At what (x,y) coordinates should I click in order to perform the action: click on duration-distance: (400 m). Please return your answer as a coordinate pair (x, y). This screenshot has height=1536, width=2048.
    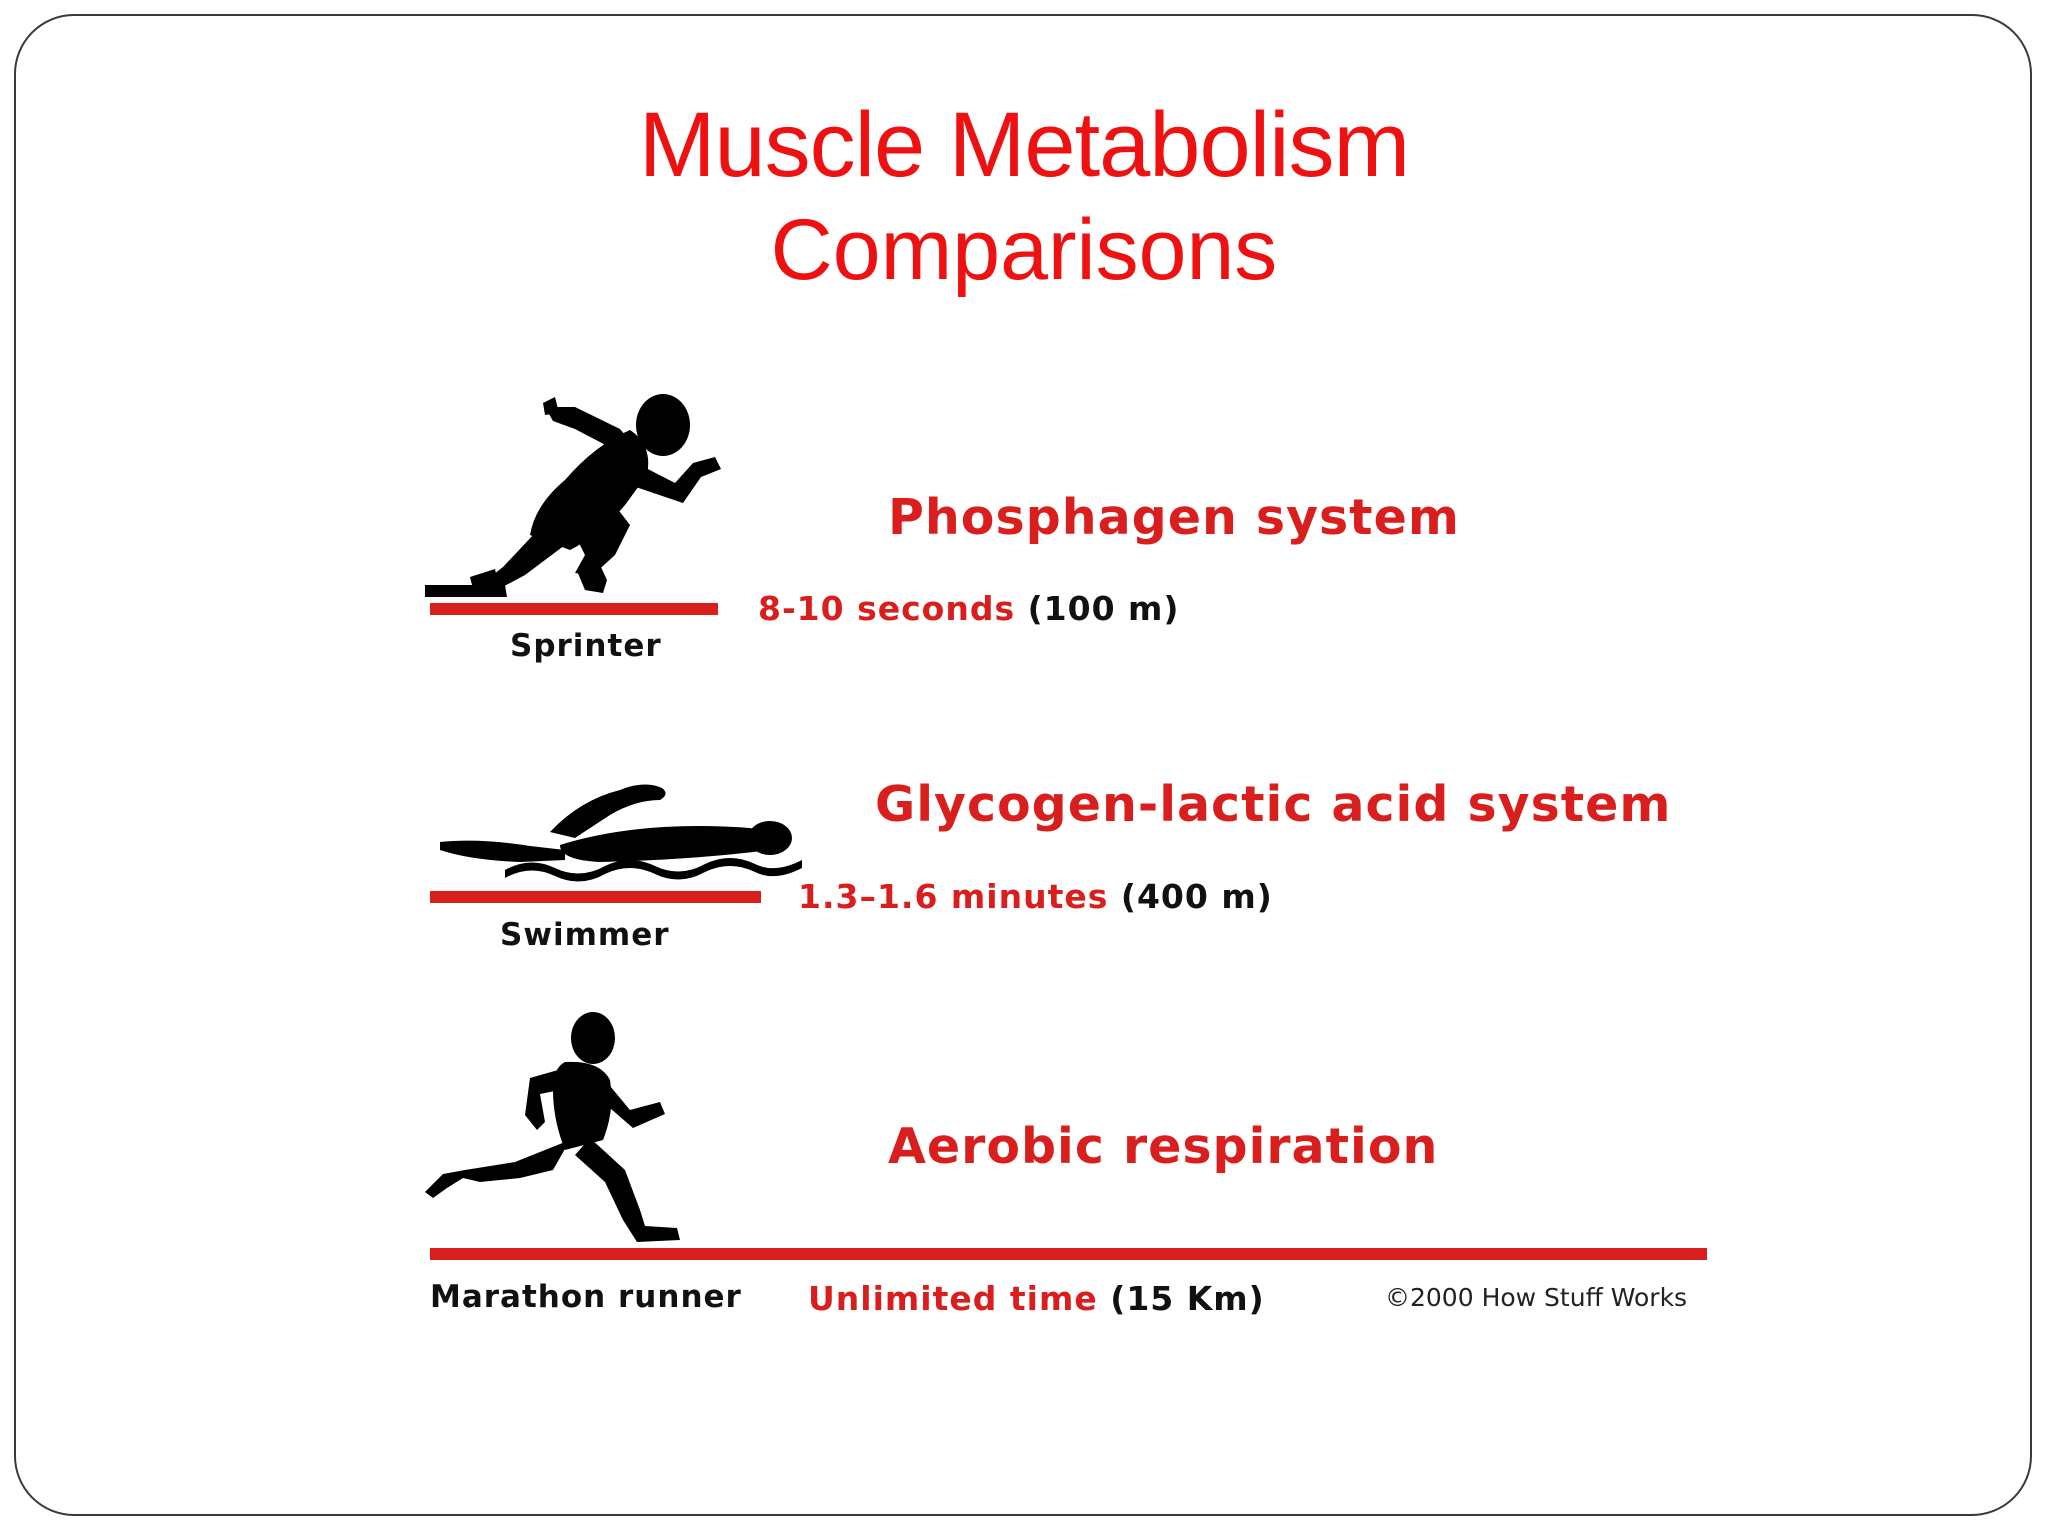
    Looking at the image, I should click on (1196, 896).